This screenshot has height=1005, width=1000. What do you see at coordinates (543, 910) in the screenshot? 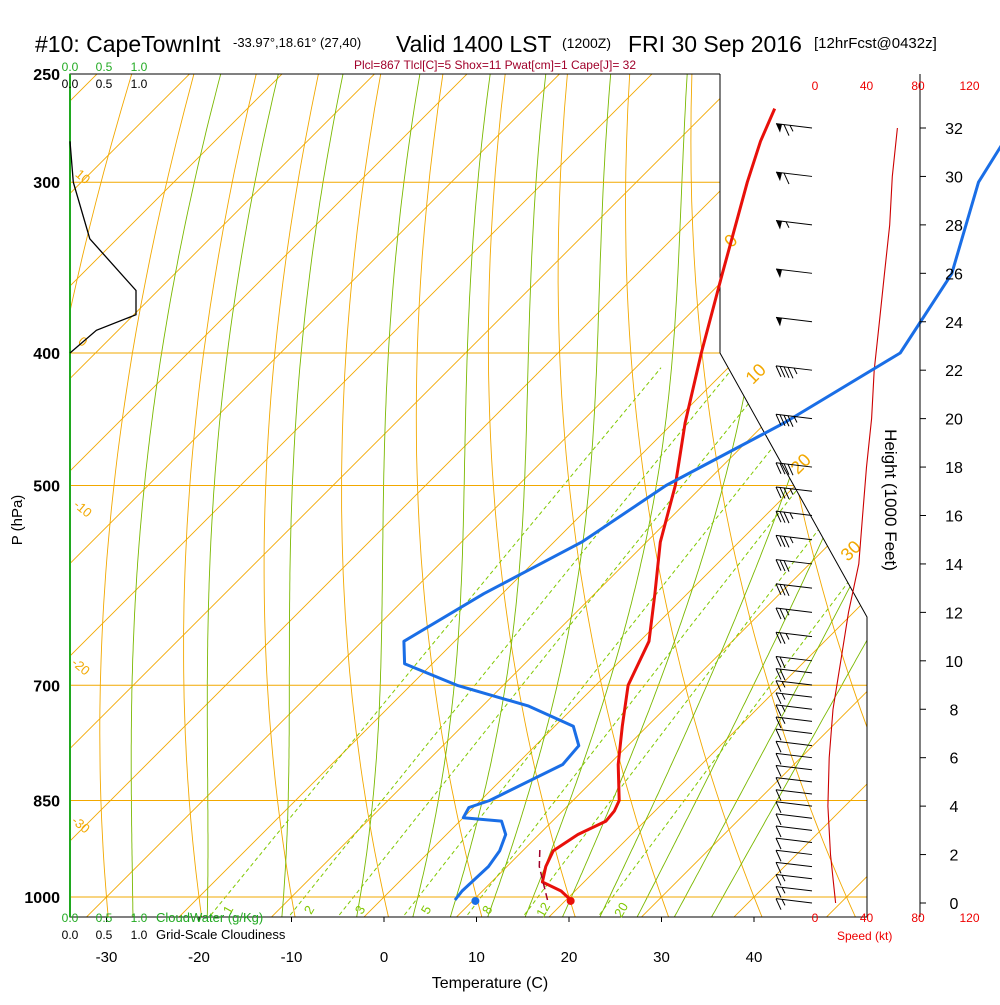
I see `mixing-ratio-label: 12` at bounding box center [543, 910].